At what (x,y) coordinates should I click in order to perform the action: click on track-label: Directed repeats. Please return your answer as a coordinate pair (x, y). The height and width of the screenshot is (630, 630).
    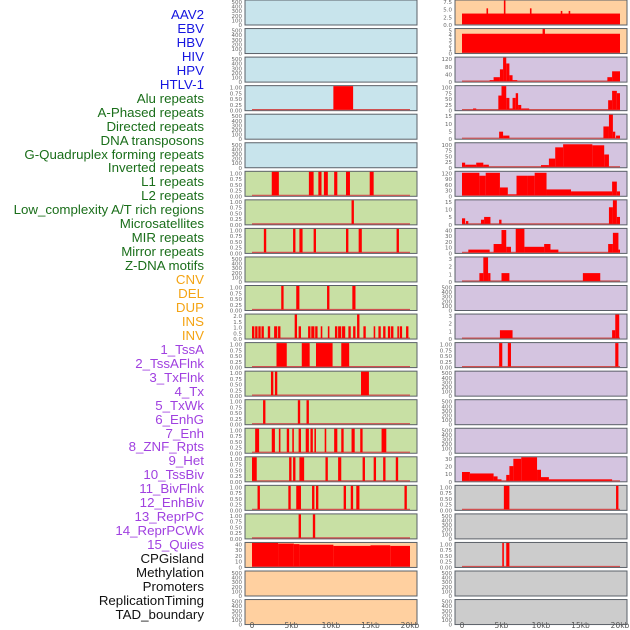
    Looking at the image, I should click on (155, 126).